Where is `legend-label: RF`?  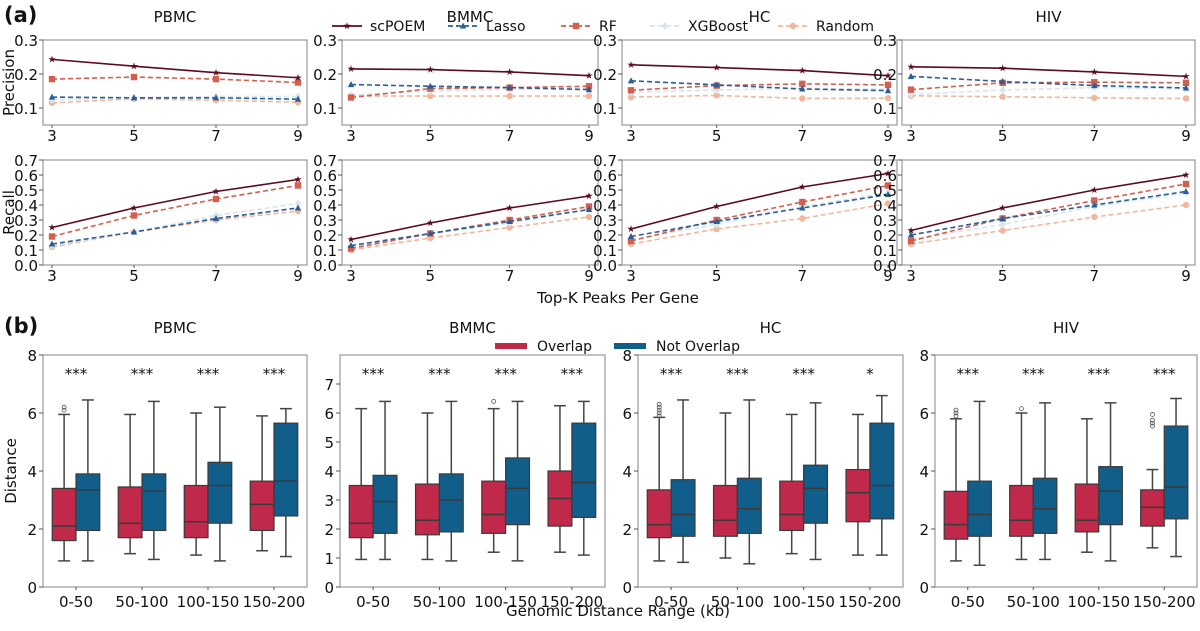
legend-label: RF is located at coordinates (608, 27).